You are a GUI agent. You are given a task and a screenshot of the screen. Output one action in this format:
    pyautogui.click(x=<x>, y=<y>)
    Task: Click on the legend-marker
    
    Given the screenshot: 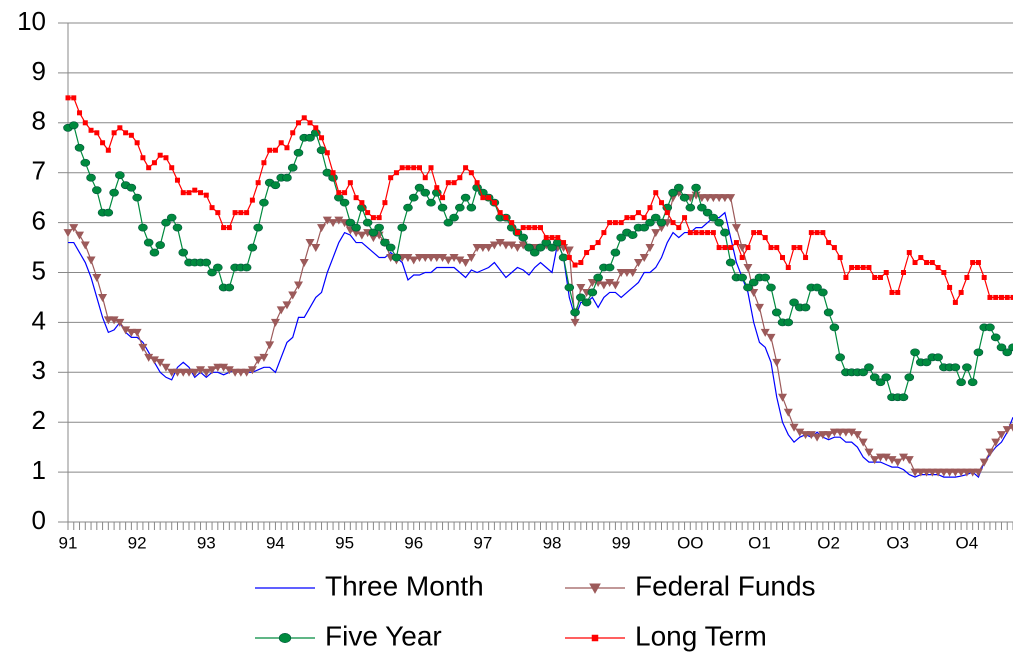 What is the action you would take?
    pyautogui.click(x=285, y=638)
    